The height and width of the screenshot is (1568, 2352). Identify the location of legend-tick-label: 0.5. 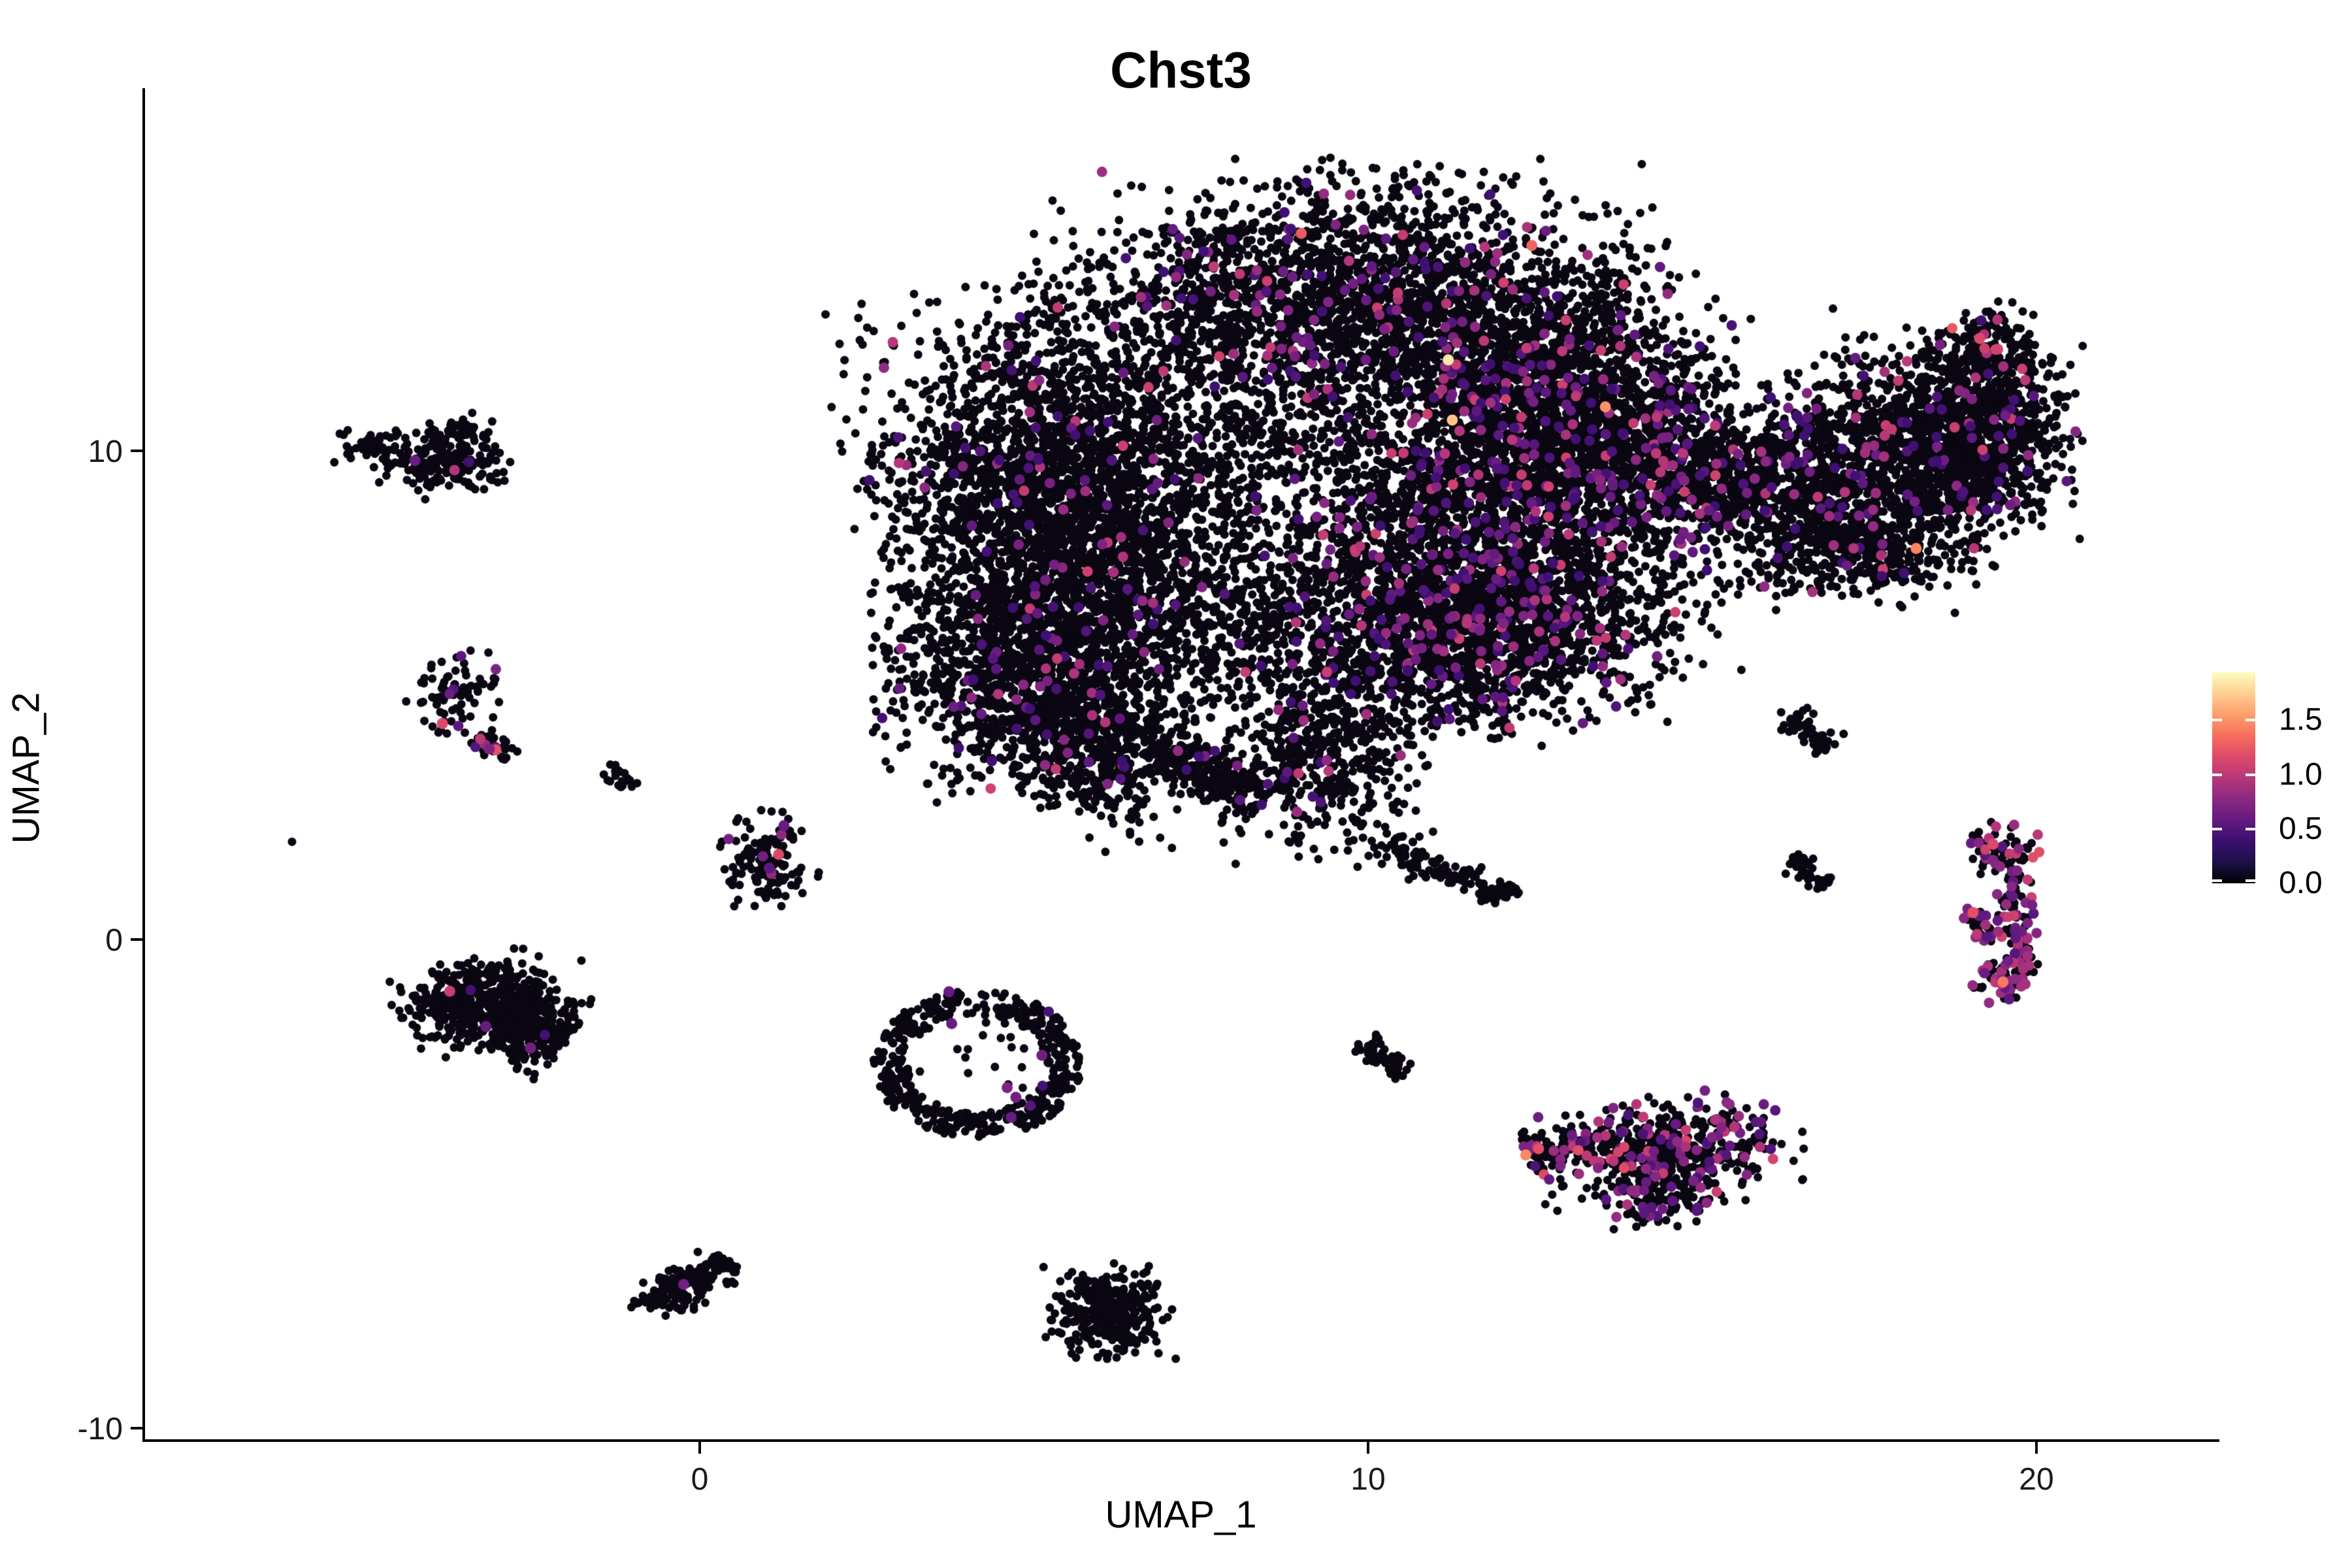
(2301, 828).